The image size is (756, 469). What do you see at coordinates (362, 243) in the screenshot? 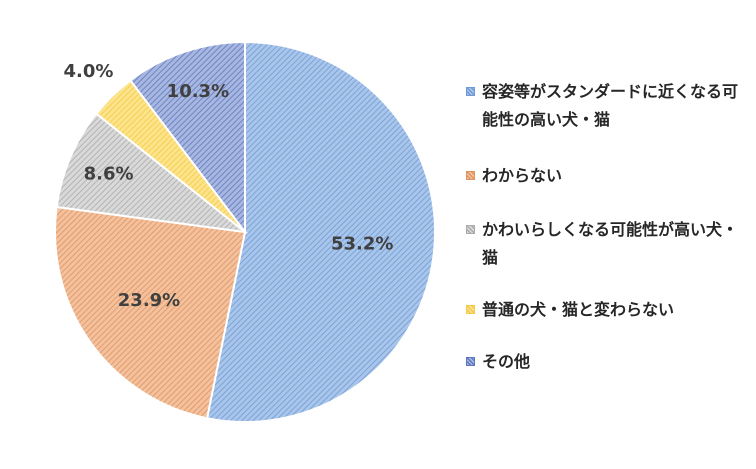
I see `slice-label-standard: 53.2%` at bounding box center [362, 243].